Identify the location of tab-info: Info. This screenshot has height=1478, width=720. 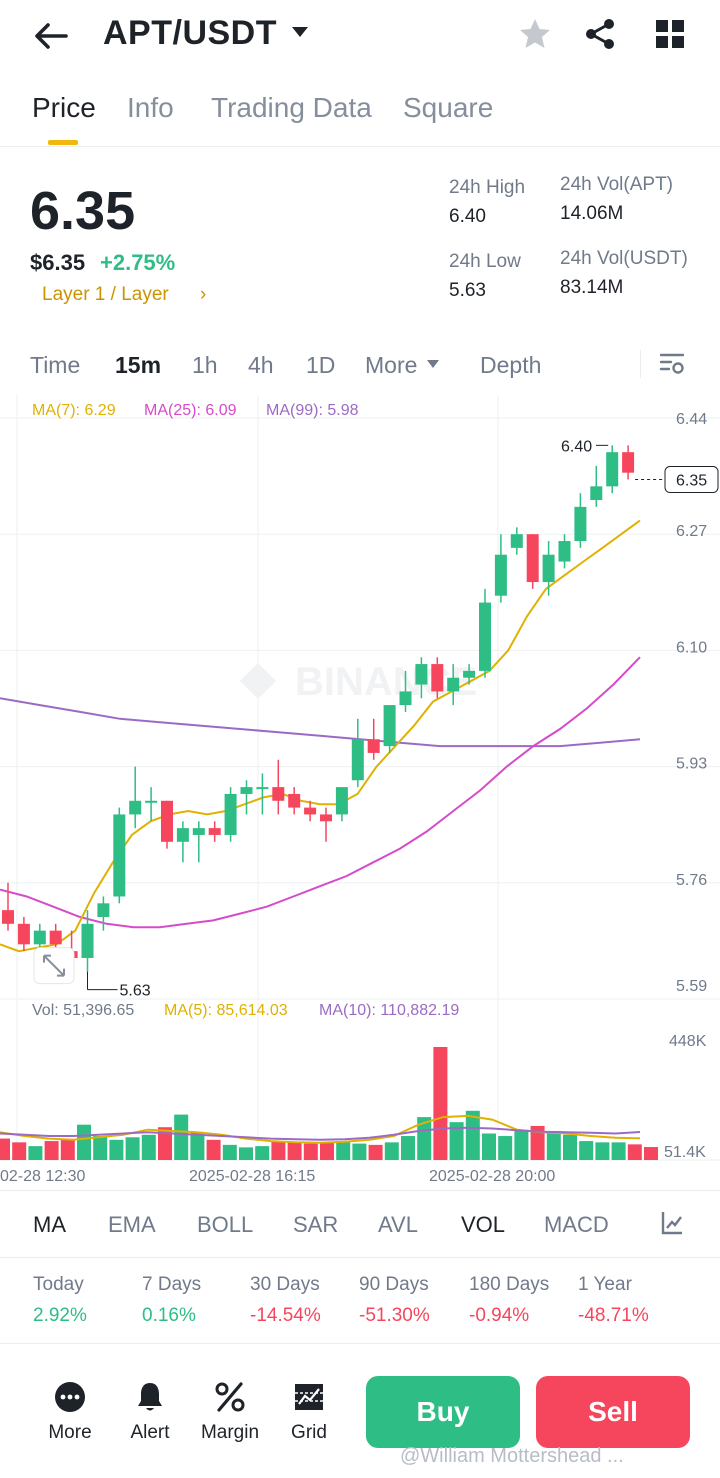
(150, 107).